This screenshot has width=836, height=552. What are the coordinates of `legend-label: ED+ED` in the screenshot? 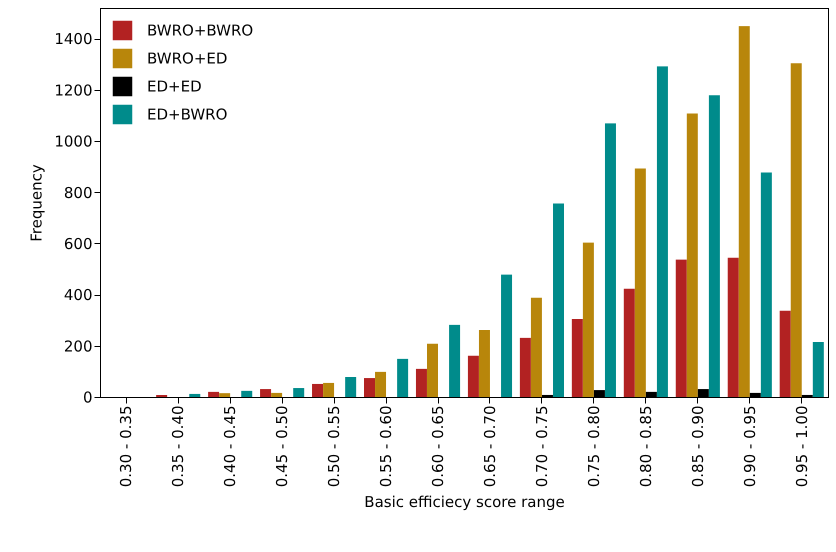 It's located at (174, 87).